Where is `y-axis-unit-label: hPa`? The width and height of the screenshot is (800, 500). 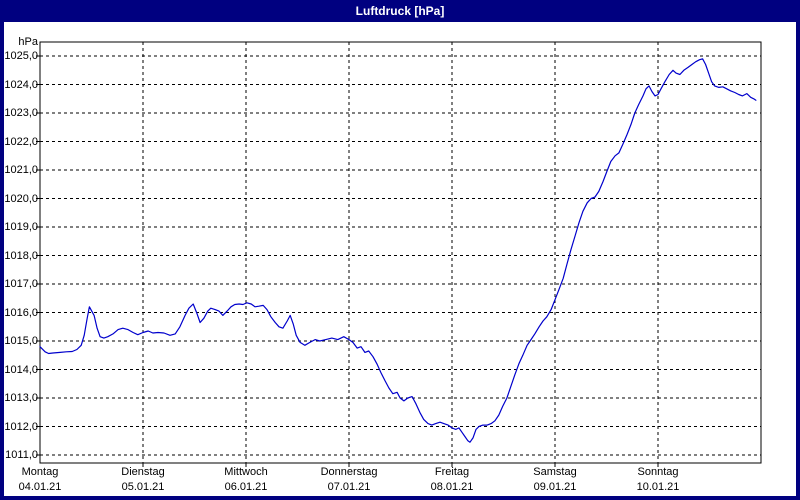
y-axis-unit-label: hPa is located at coordinates (28, 42).